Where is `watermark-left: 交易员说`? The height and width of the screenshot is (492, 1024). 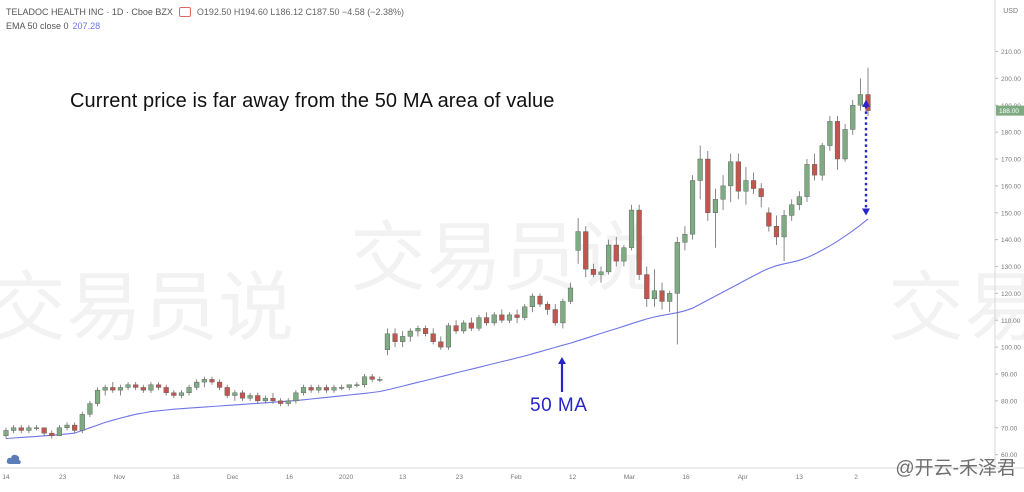 watermark-left: 交易员说 is located at coordinates (147, 307).